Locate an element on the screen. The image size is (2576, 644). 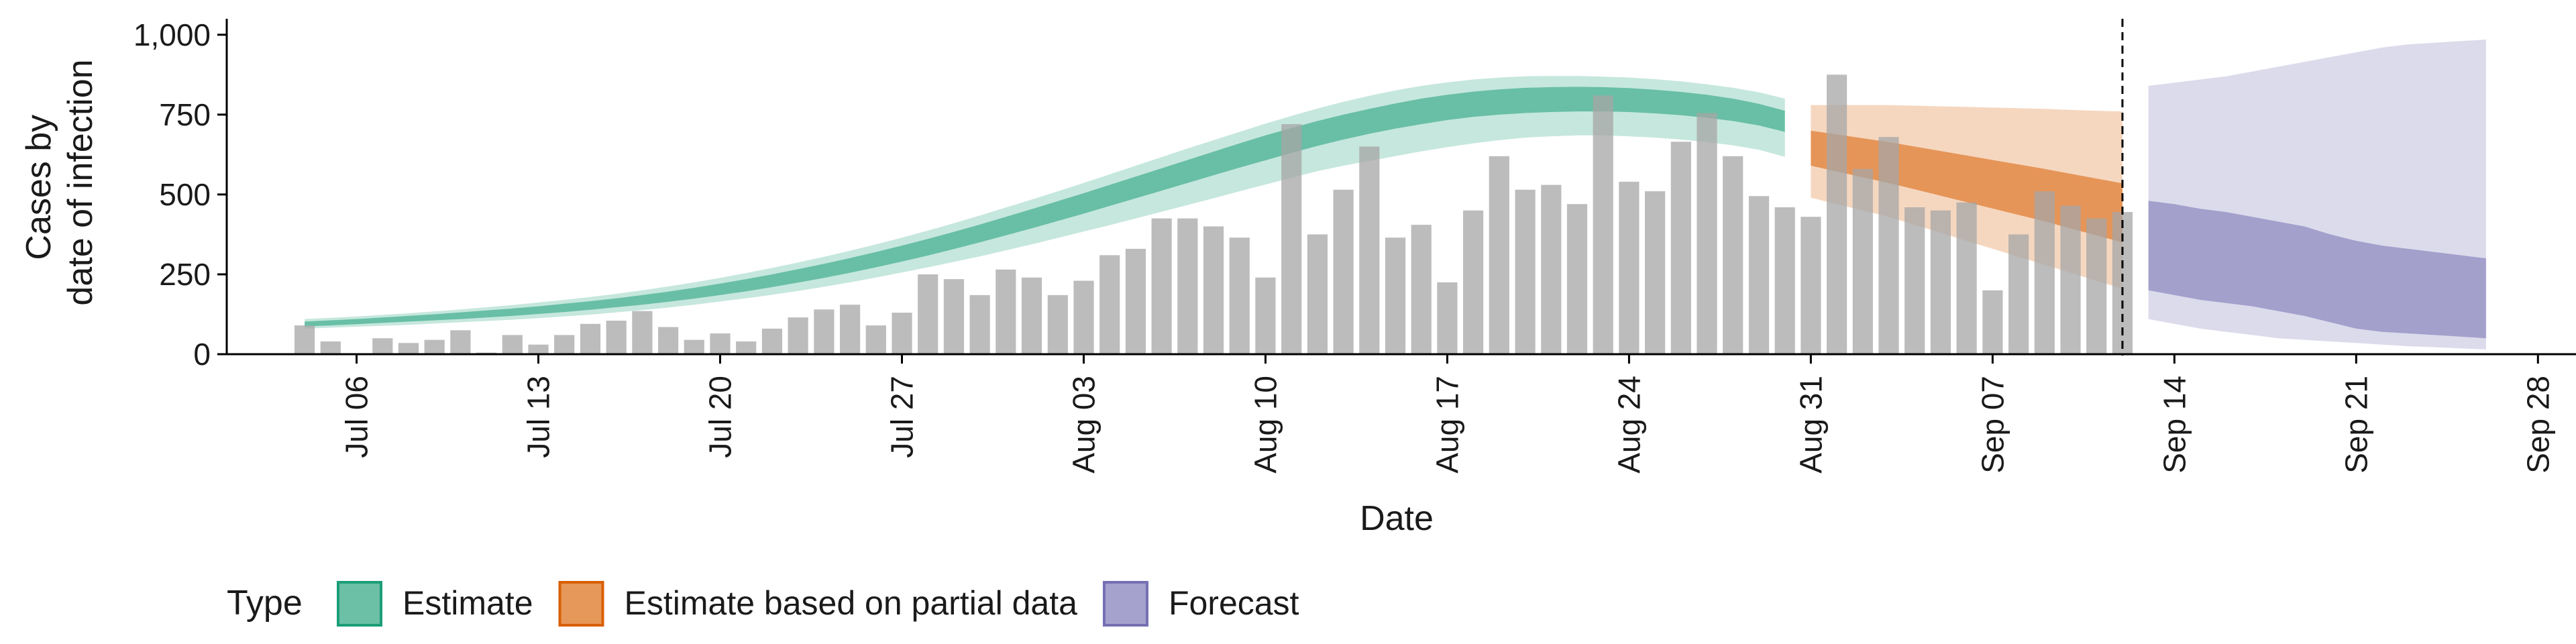
x-tick-label: Sep 21 is located at coordinates (2356, 425).